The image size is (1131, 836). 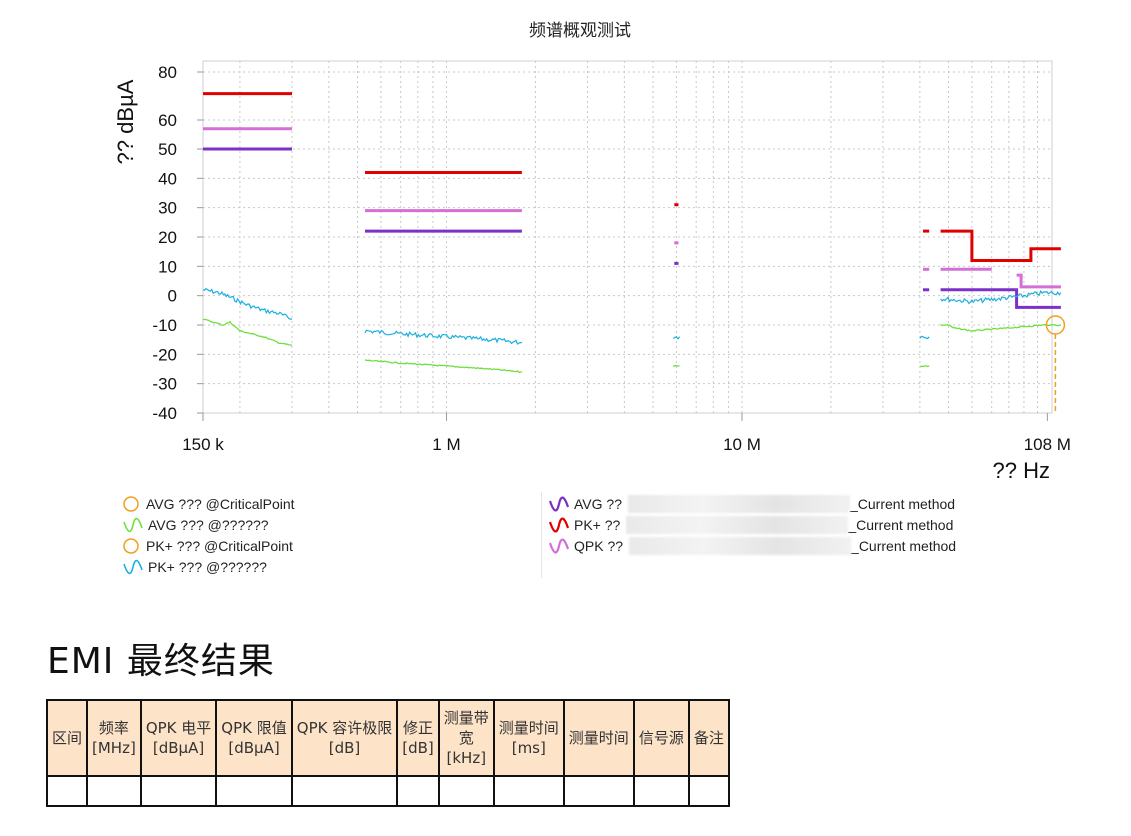 What do you see at coordinates (599, 546) in the screenshot?
I see `legend-label: QPK ??` at bounding box center [599, 546].